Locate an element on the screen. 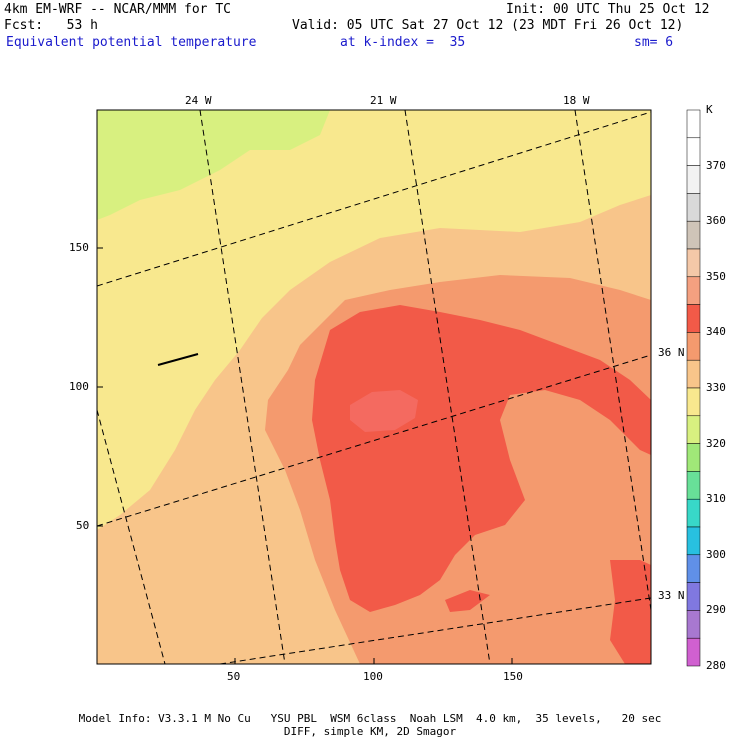  left-tick-label: 100 is located at coordinates (79, 386).